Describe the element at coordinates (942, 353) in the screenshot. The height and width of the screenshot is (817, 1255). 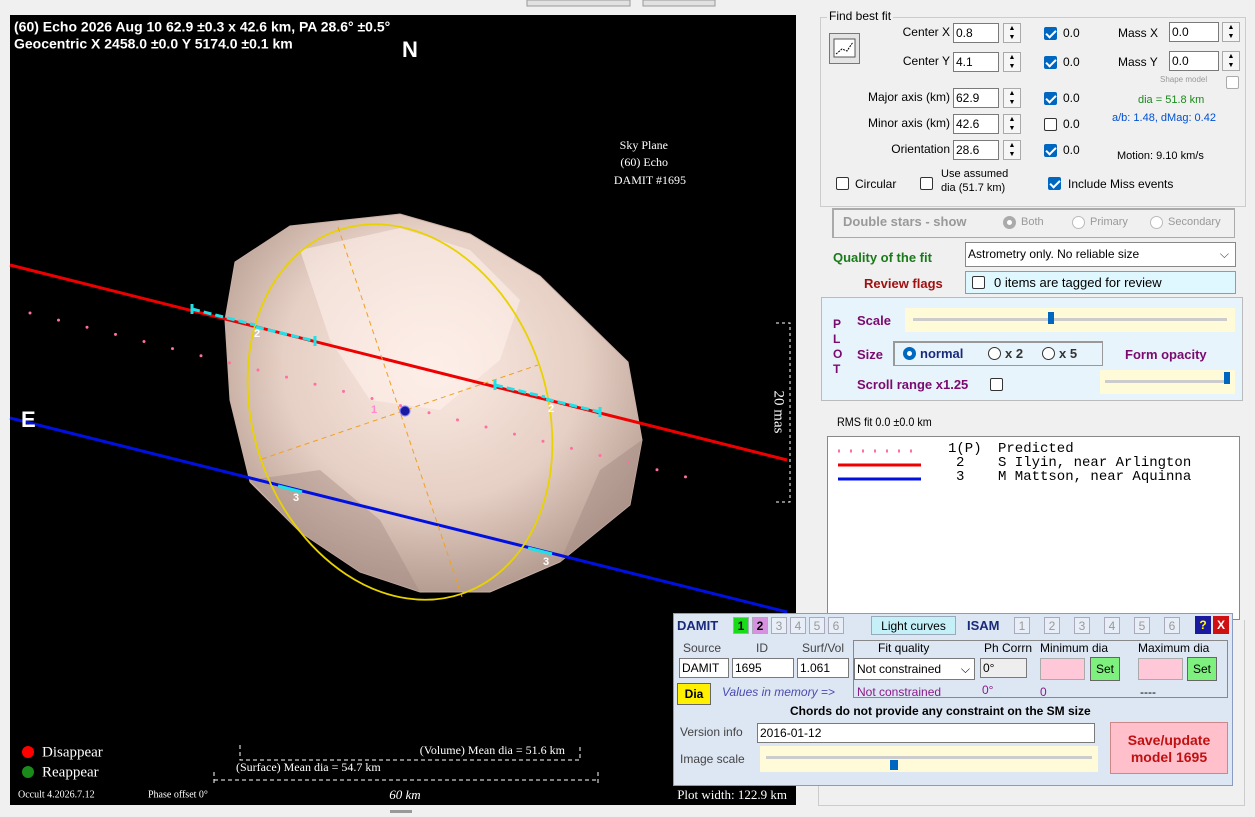
I see `radio-label: normal` at that location.